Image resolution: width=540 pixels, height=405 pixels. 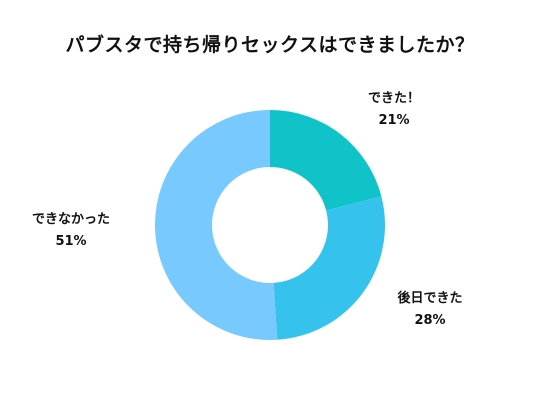 What do you see at coordinates (394, 110) in the screenshot?
I see `slice-label-dekita: できた！ 21%` at bounding box center [394, 110].